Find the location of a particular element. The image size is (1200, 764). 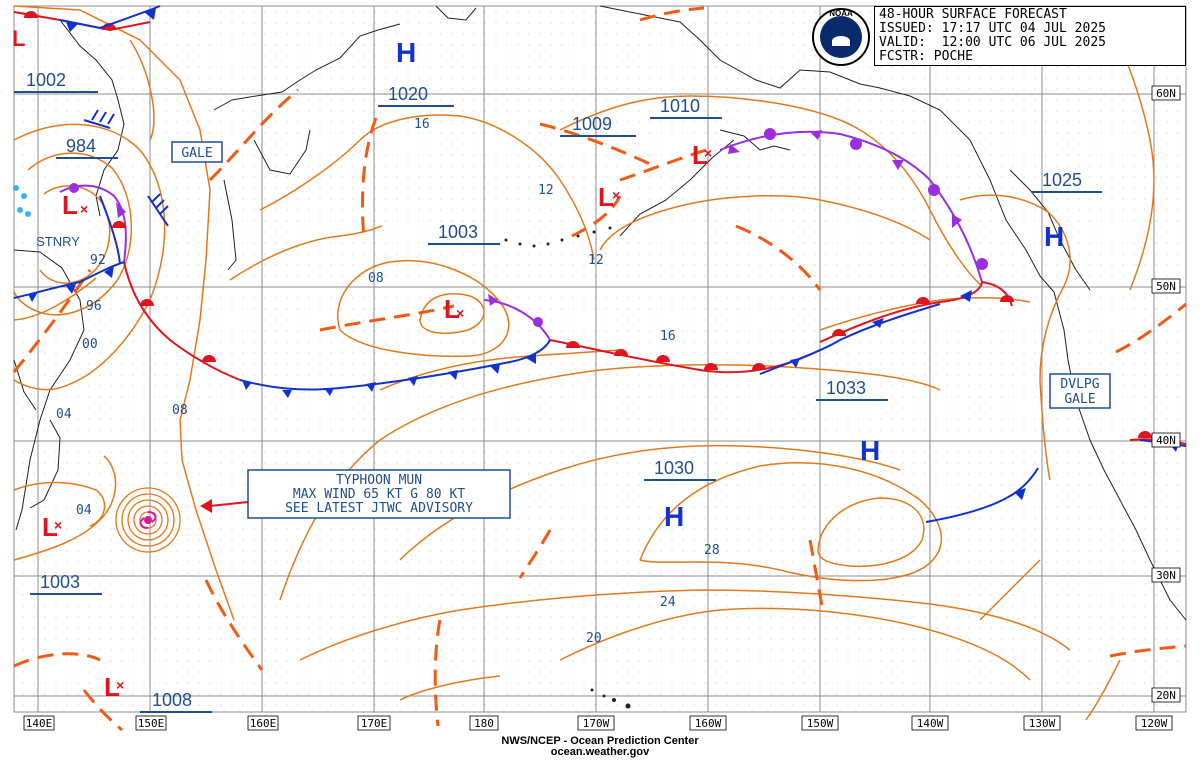

isobar-value: 96 is located at coordinates (94, 306).